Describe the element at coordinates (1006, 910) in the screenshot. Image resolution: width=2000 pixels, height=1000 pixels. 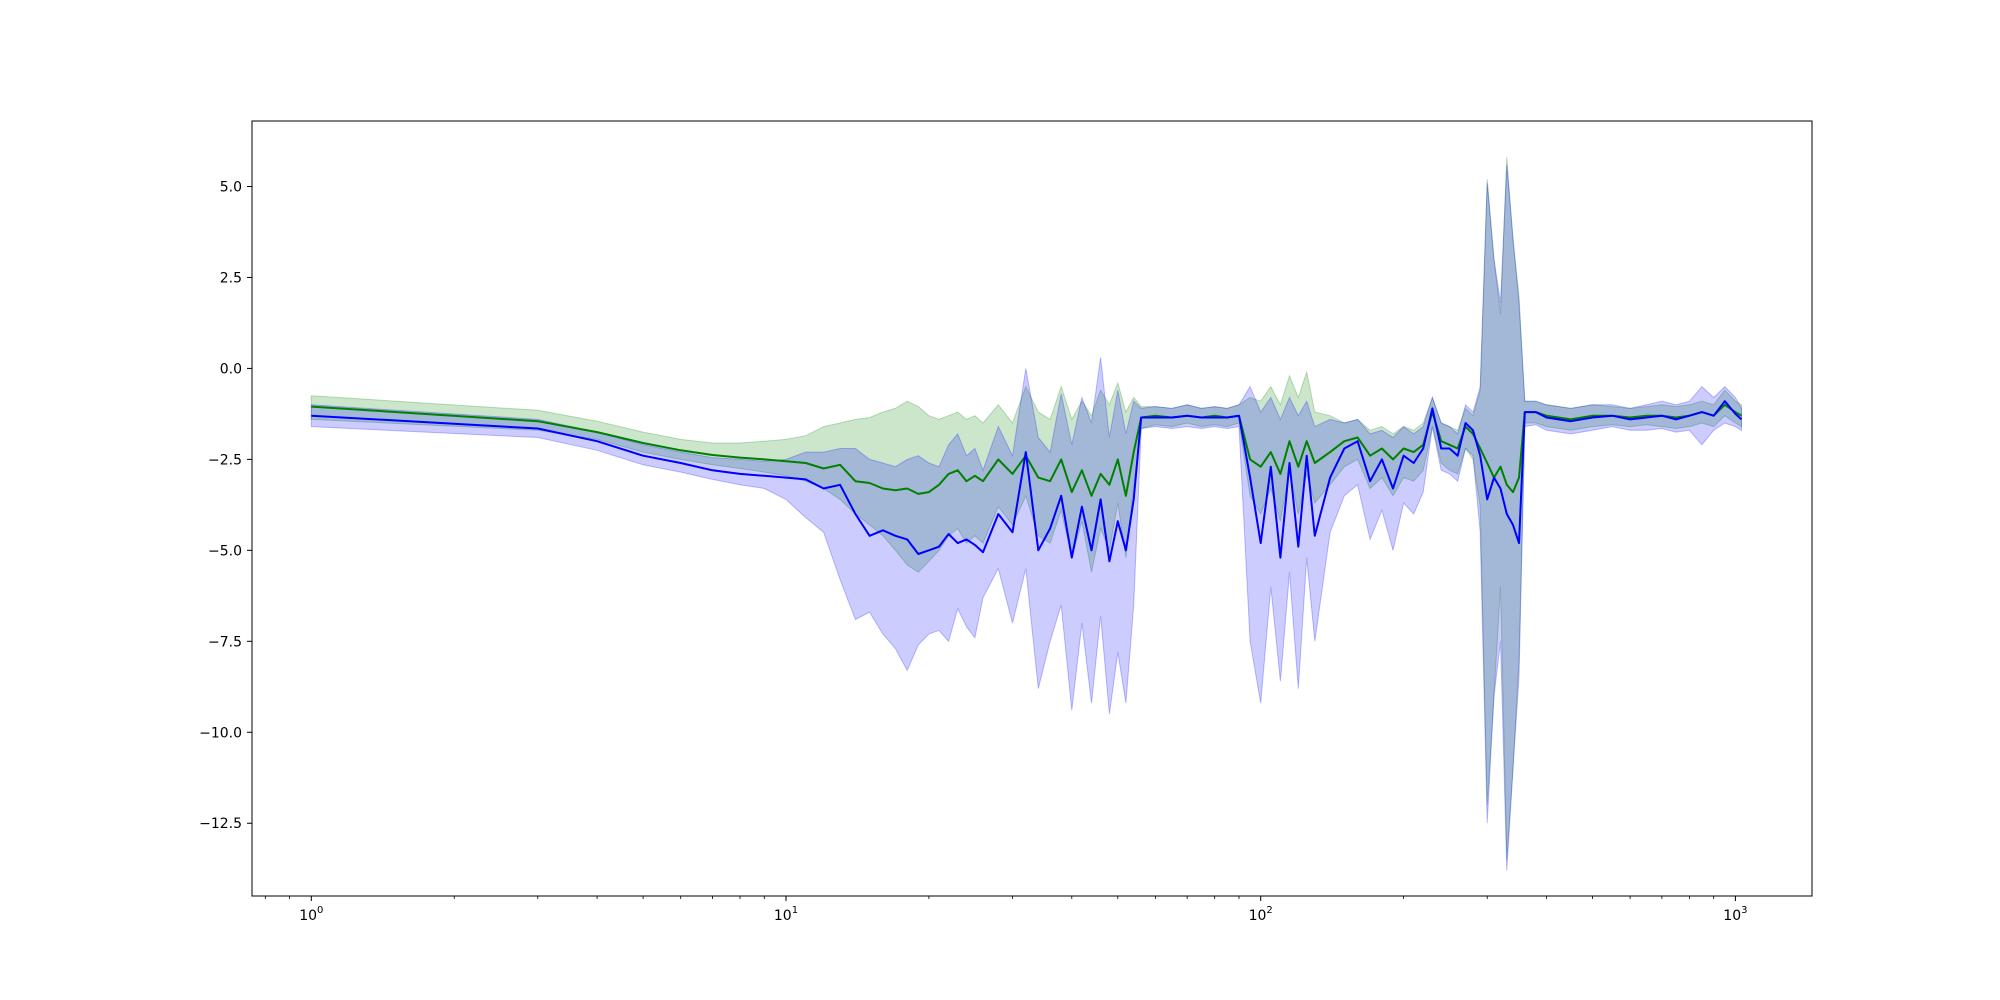
I see `x-axis: 10⁰ 10¹ 10² 10³` at that location.